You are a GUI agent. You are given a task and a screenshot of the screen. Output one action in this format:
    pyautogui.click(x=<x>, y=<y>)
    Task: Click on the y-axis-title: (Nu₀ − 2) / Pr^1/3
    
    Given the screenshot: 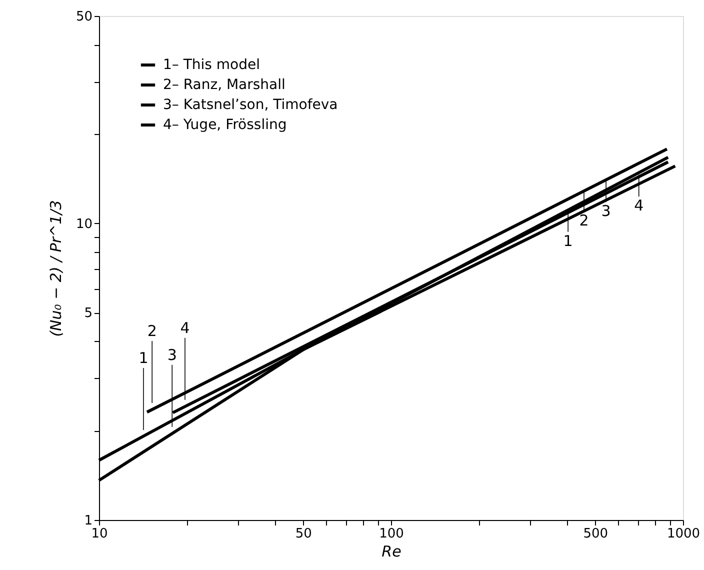 What is the action you would take?
    pyautogui.click(x=55, y=268)
    